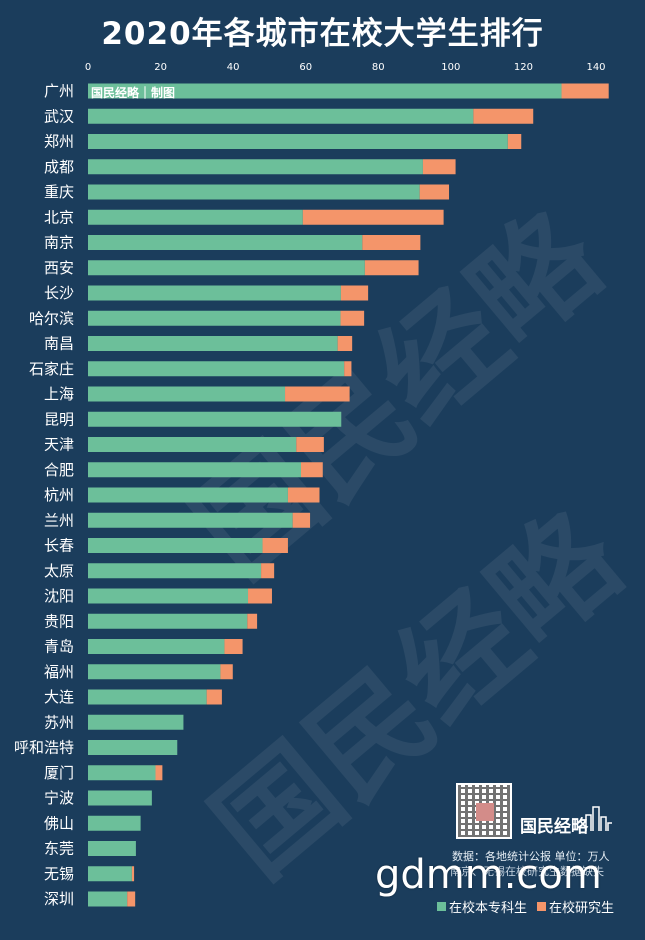 The width and height of the screenshot is (645, 940). I want to click on category-label: 沈阳, so click(59, 596).